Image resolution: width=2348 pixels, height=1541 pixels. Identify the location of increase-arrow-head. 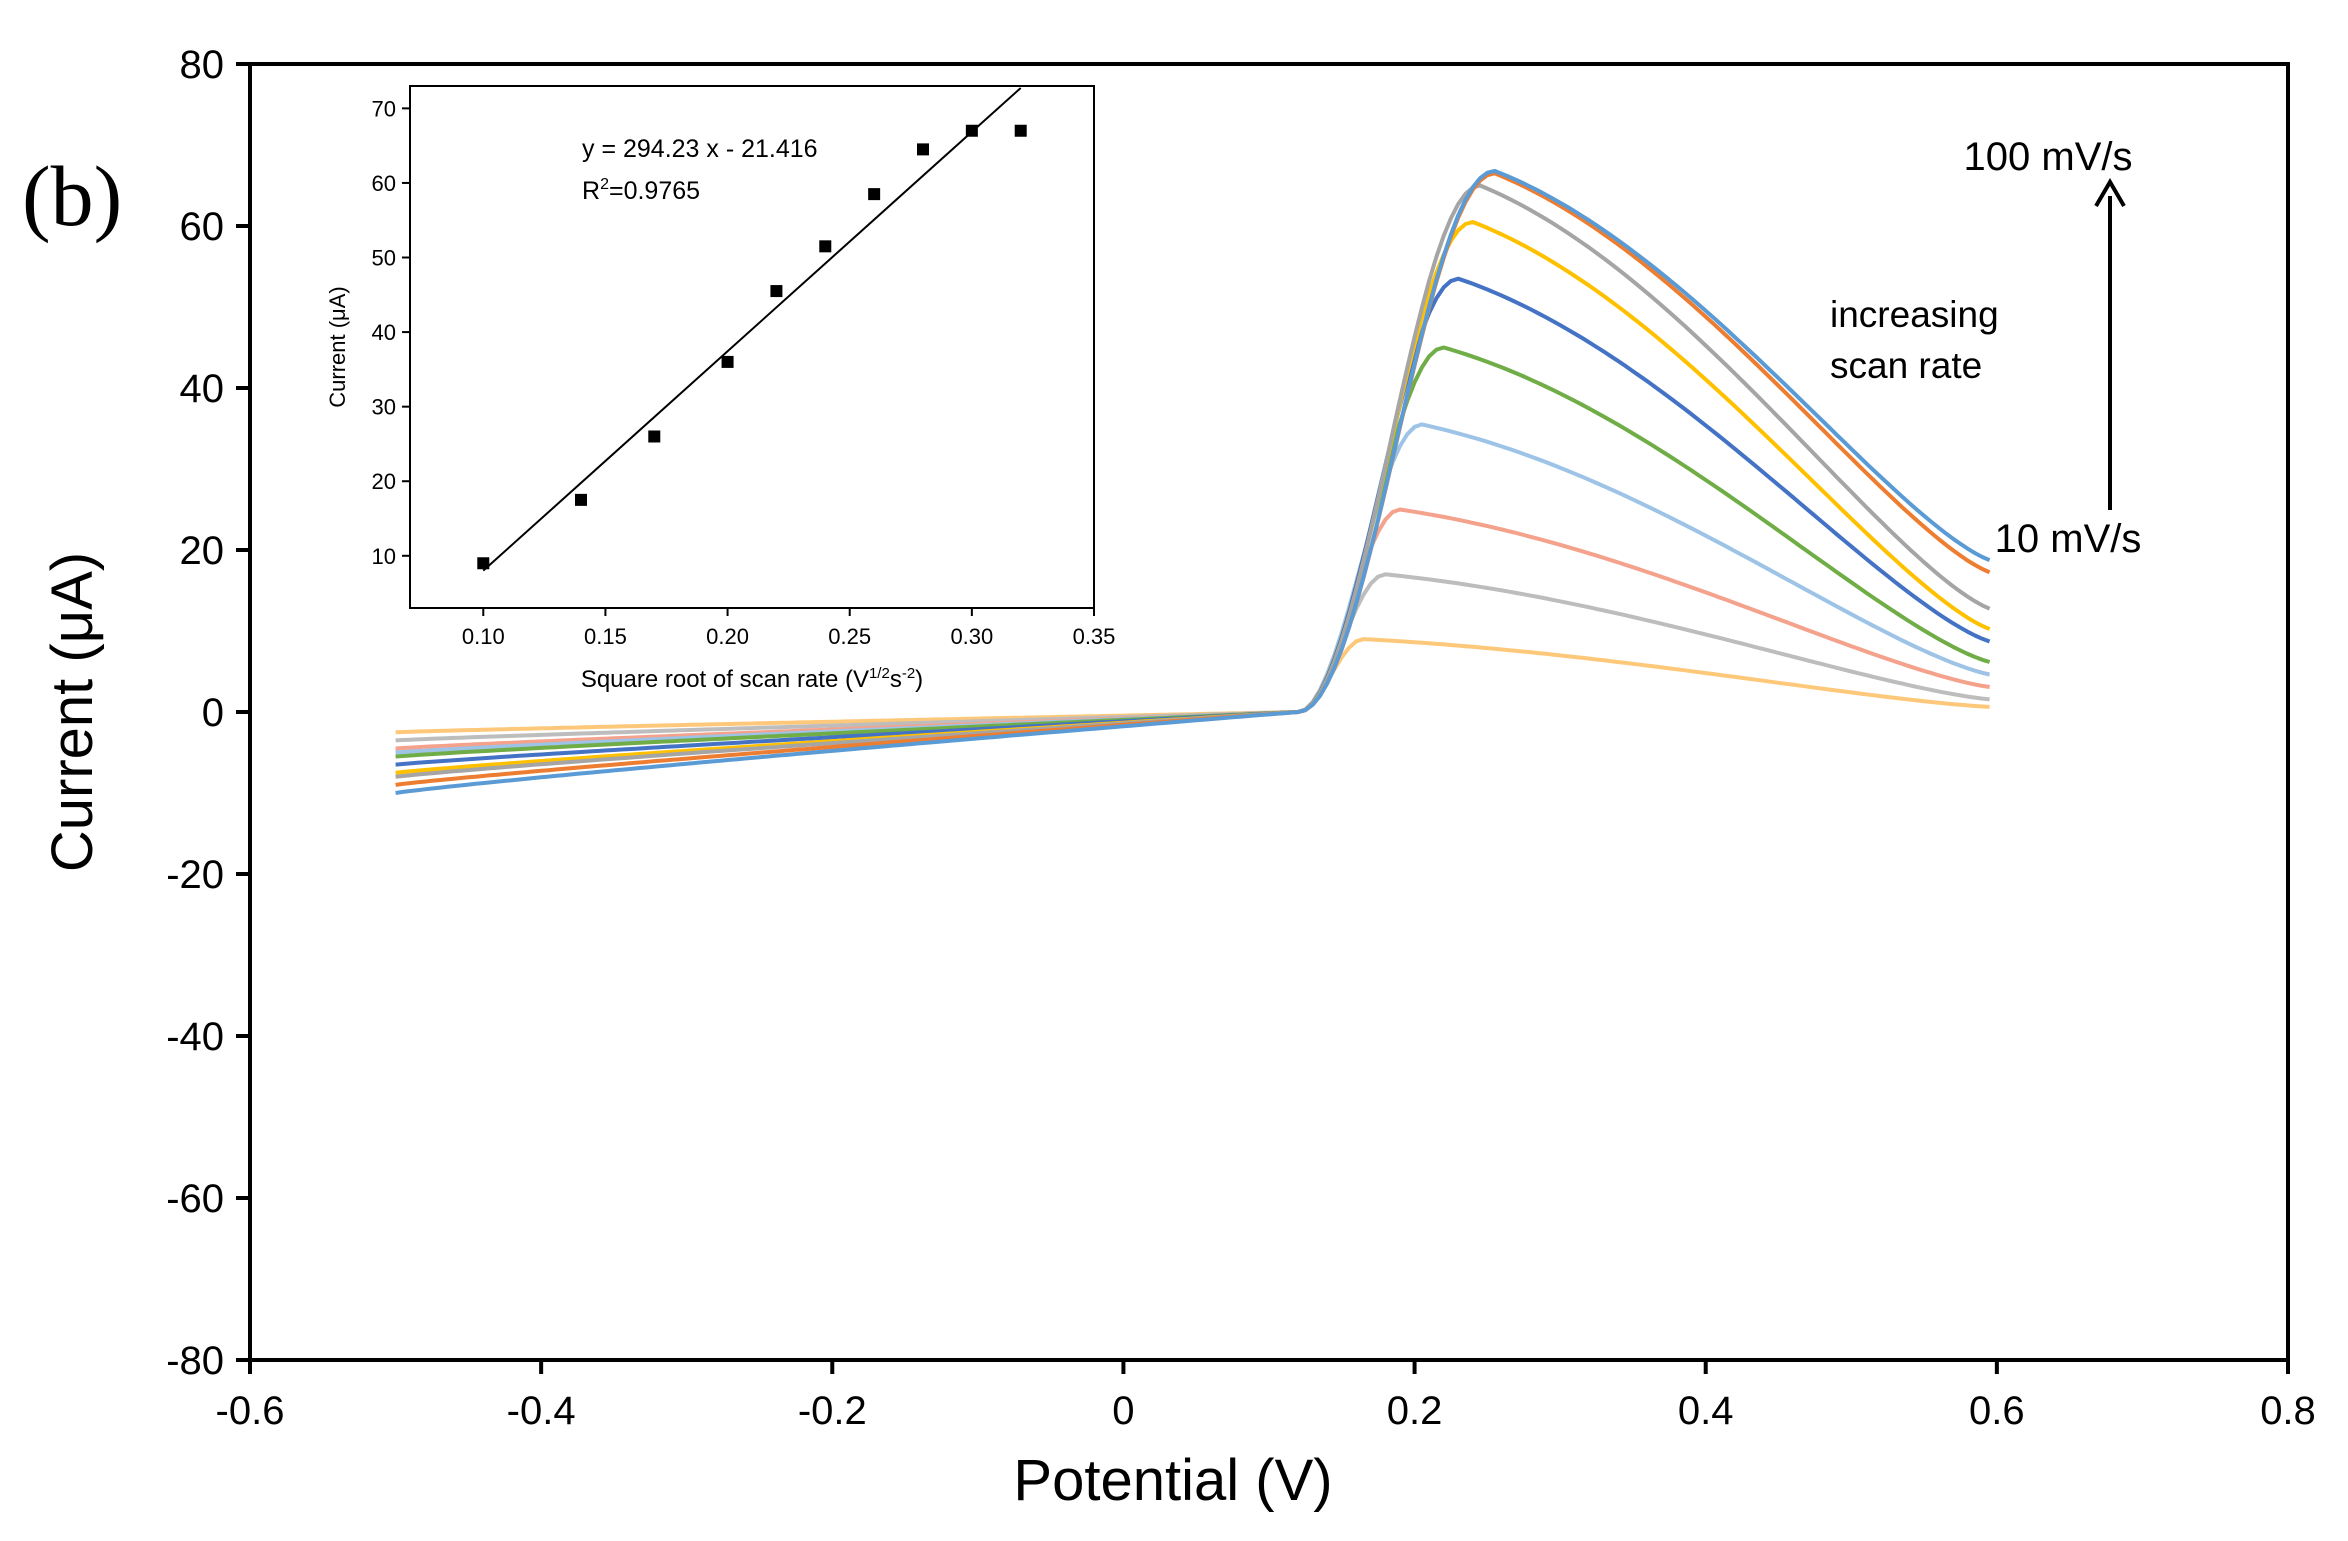
(2110, 193).